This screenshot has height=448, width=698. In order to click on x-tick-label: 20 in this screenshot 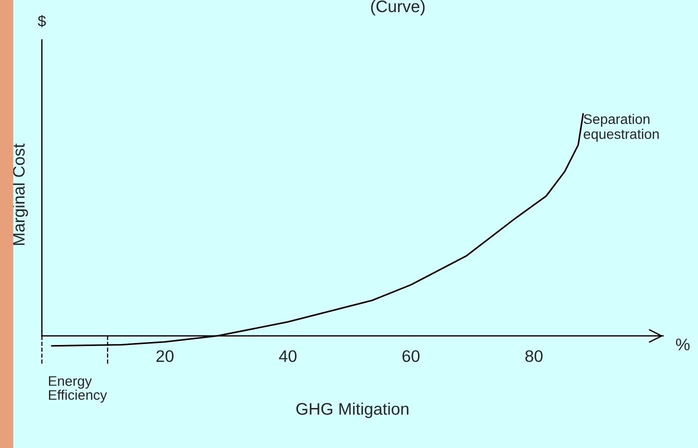, I will do `click(165, 356)`.